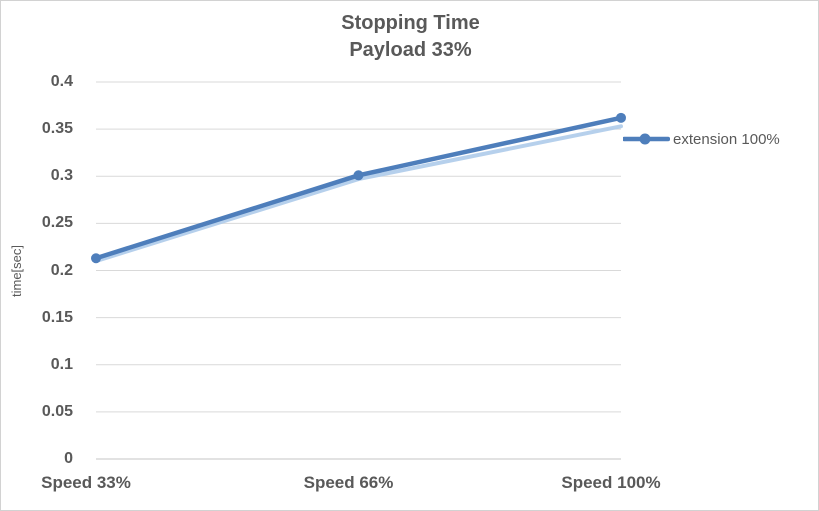 This screenshot has height=511, width=819. What do you see at coordinates (409, 37) in the screenshot?
I see `chart-title: Stopping Time Payload 33%` at bounding box center [409, 37].